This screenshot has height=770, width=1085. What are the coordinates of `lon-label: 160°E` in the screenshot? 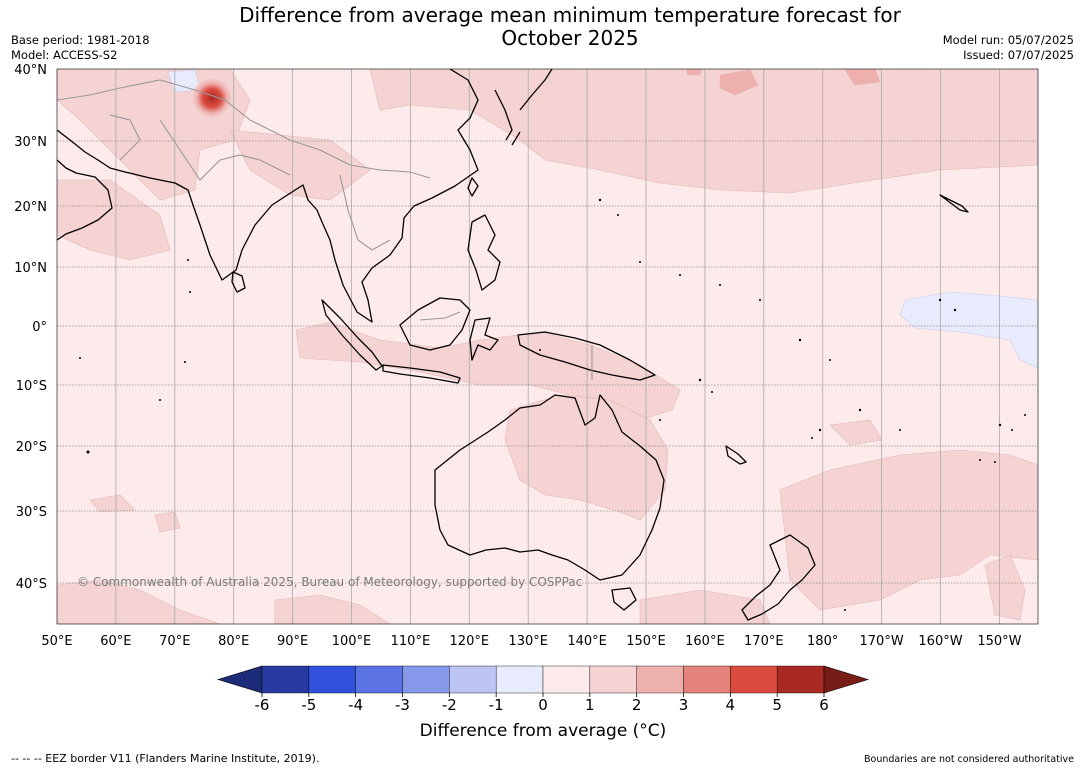 It's located at (705, 641).